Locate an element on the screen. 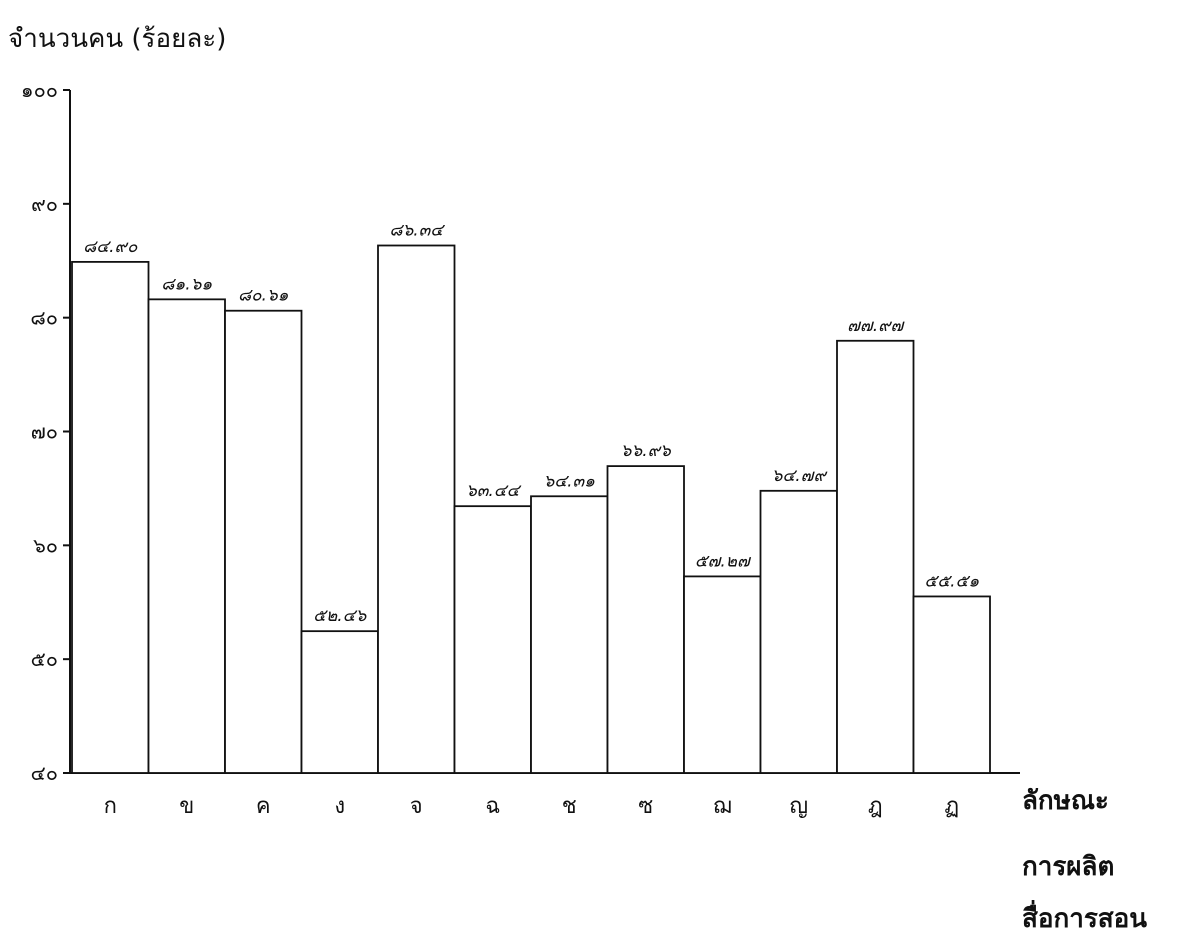 The image size is (1184, 939). y-tick-label: ๑๐๐ is located at coordinates (39, 90).